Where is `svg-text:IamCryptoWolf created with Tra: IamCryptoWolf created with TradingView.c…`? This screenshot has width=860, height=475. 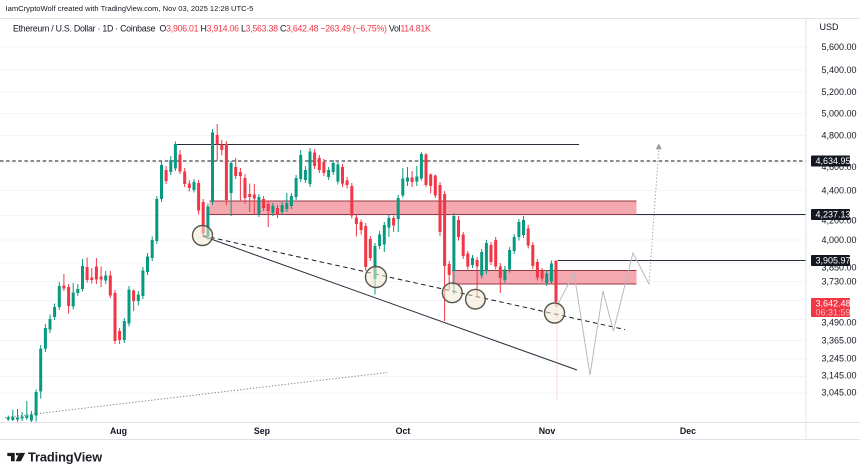 svg-text:IamCryptoWolf created with Tra: IamCryptoWolf created with TradingView.c… is located at coordinates (130, 8).